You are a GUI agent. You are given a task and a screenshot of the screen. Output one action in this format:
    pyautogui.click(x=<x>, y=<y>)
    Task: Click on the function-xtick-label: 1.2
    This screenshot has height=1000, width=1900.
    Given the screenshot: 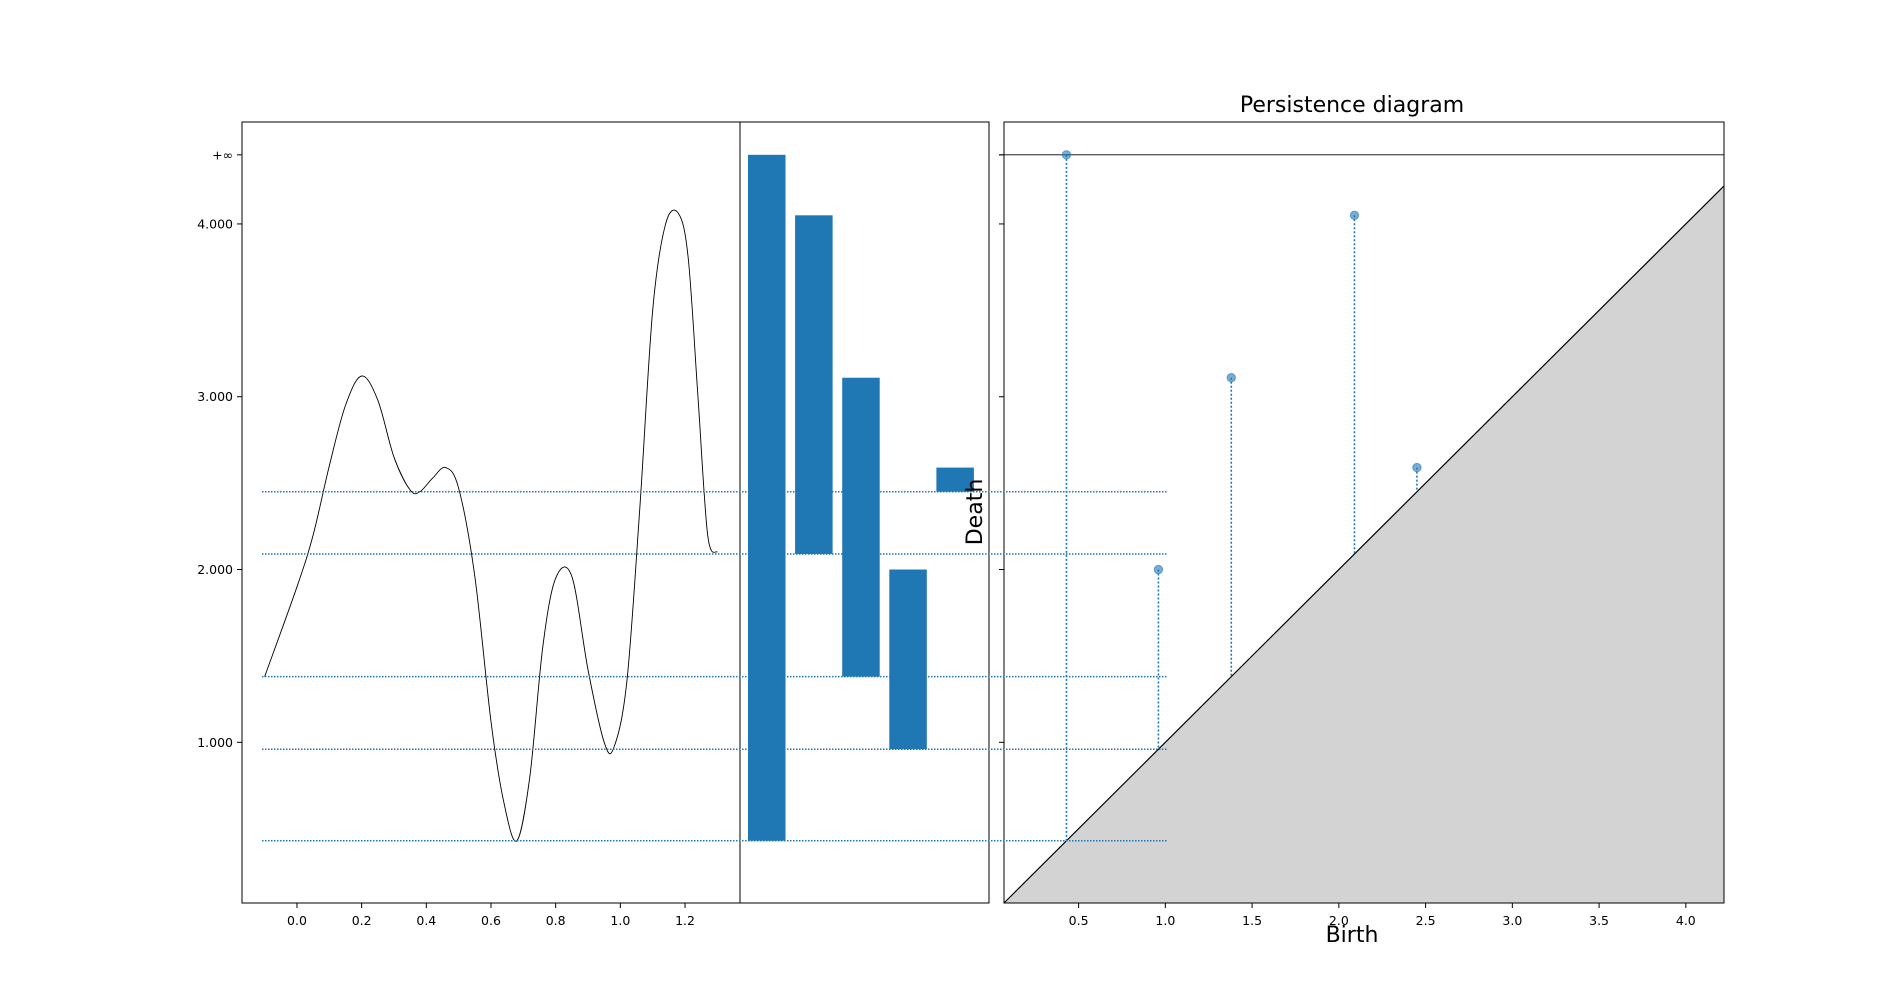 What is the action you would take?
    pyautogui.click(x=685, y=920)
    